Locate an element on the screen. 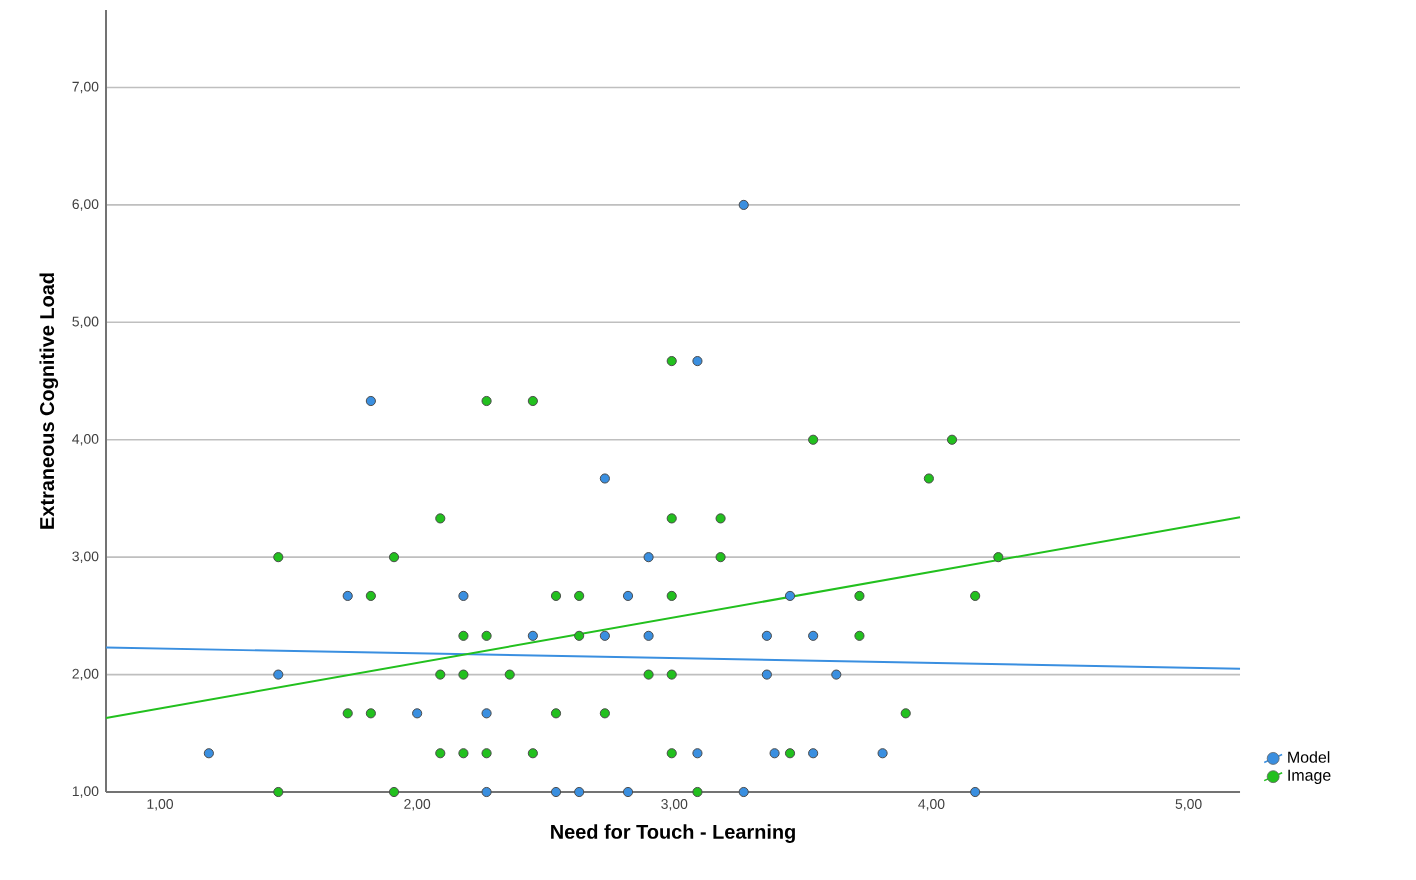 Image resolution: width=1416 pixels, height=880 pixels. y-axis-title: Extraneous Cognitive Load is located at coordinates (49, 401).